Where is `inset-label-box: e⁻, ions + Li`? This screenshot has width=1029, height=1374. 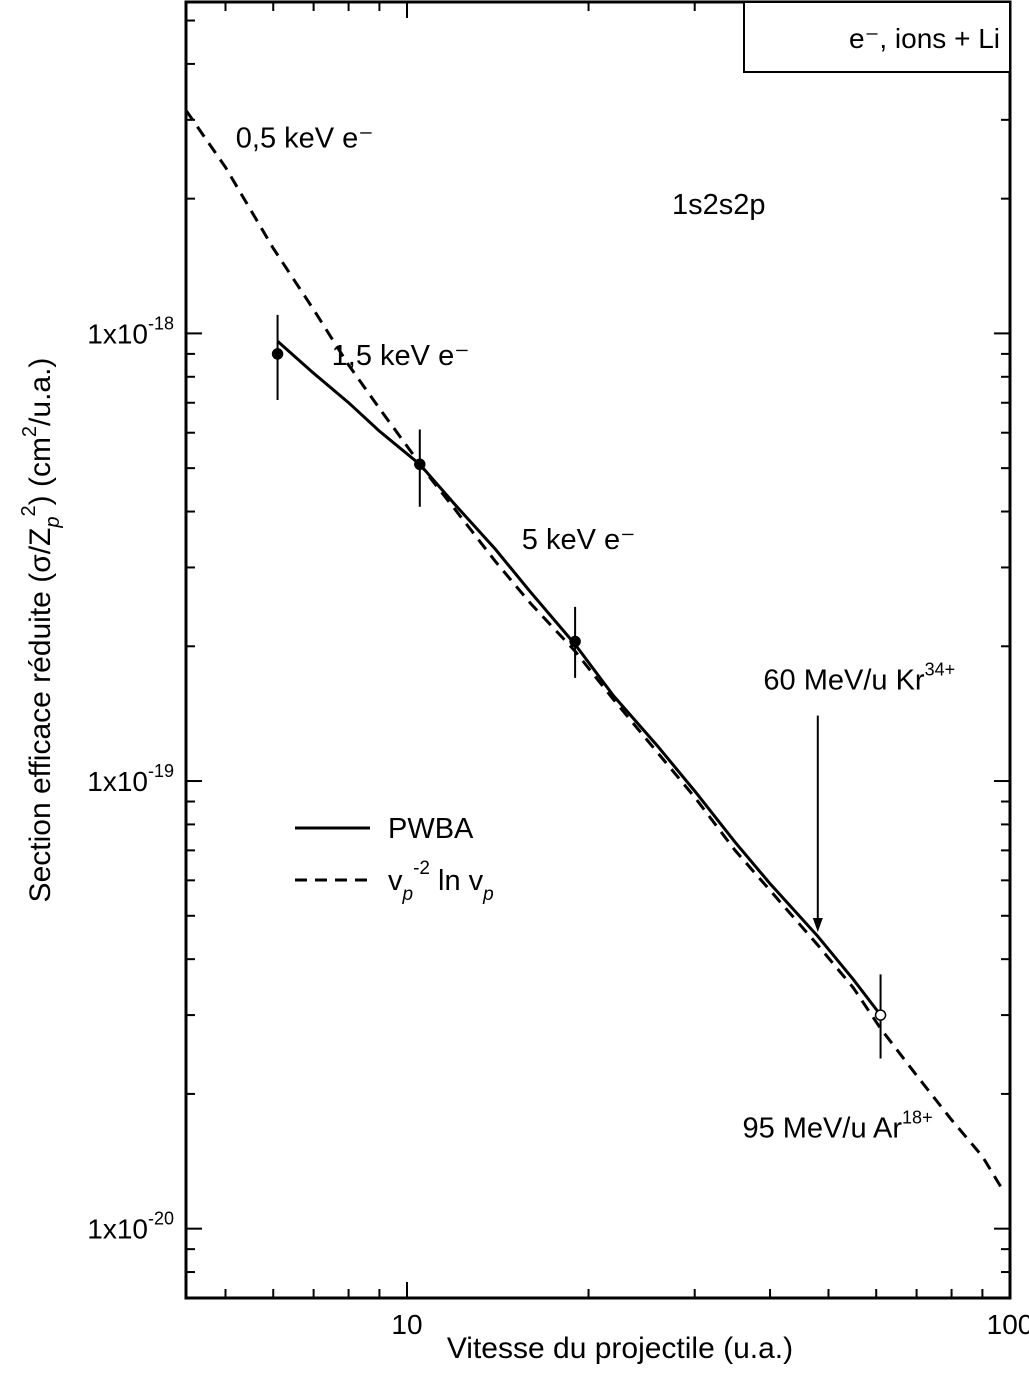
inset-label-box: e⁻, ions + Li is located at coordinates (877, 37).